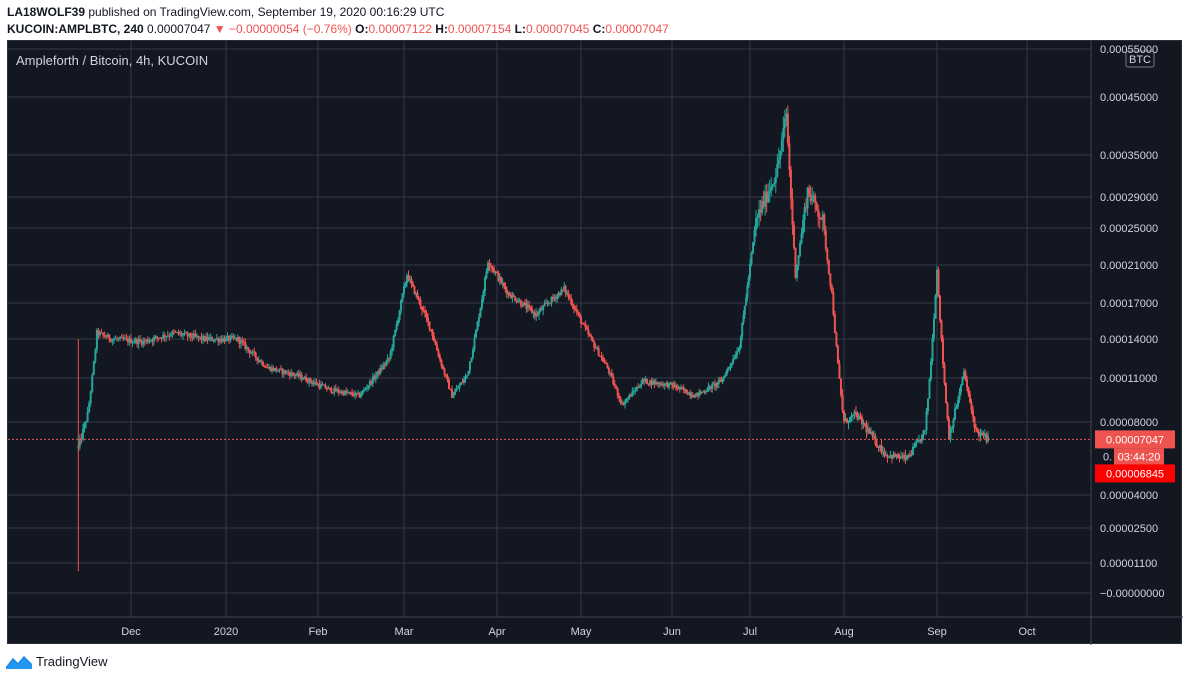 Image resolution: width=1188 pixels, height=681 pixels. Describe the element at coordinates (1129, 229) in the screenshot. I see `price-tick-label: 0.00025000` at that location.